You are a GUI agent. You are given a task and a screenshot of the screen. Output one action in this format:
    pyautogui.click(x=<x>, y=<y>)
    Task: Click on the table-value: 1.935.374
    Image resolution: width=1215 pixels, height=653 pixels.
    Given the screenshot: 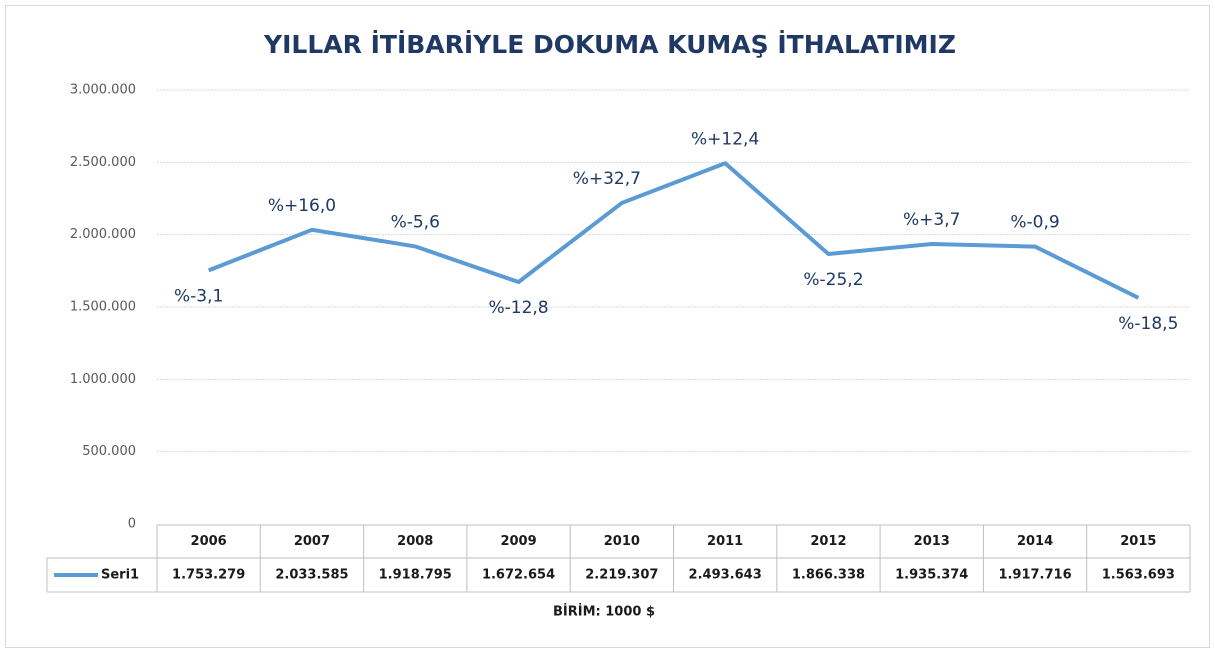 What is the action you would take?
    pyautogui.click(x=931, y=575)
    